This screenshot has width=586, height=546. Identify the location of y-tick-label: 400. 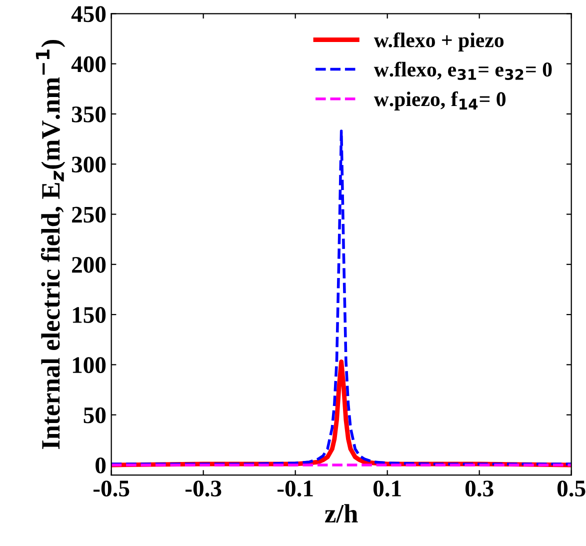
(88, 64).